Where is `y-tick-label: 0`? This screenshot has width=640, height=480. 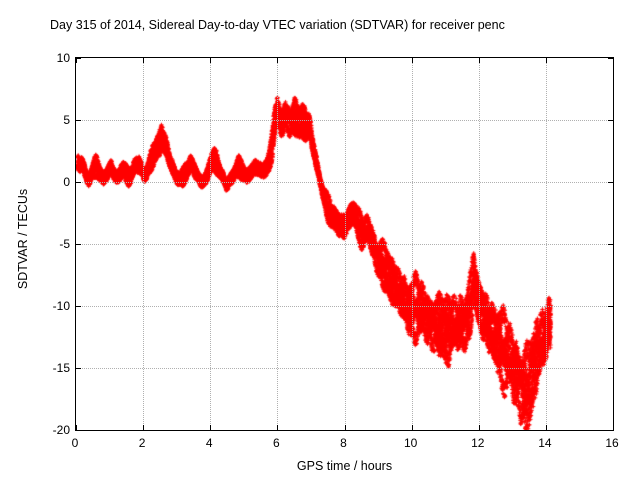
y-tick-label: 0 is located at coordinates (66, 182).